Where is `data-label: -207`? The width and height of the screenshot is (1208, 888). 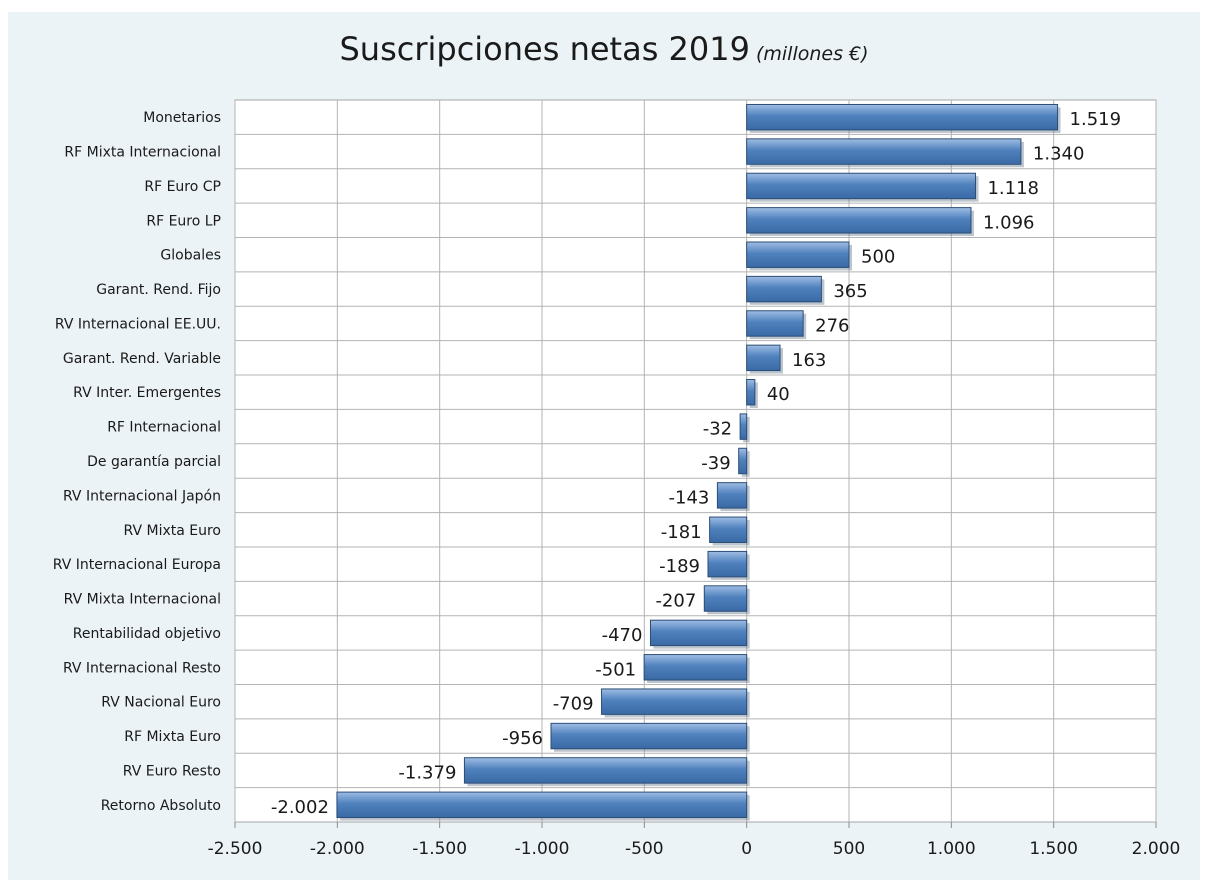
data-label: -207 is located at coordinates (675, 601).